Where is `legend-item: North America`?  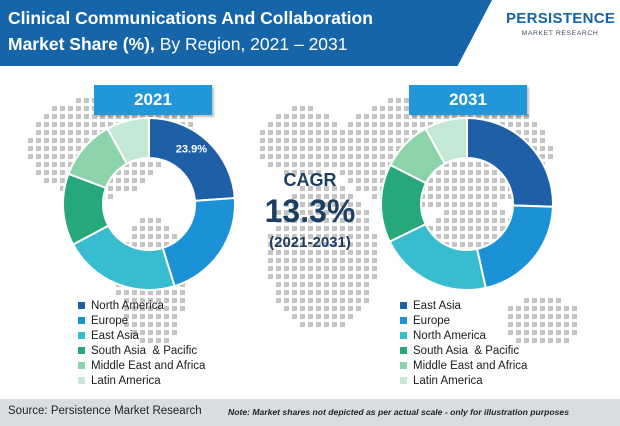 legend-item: North America is located at coordinates (463, 335).